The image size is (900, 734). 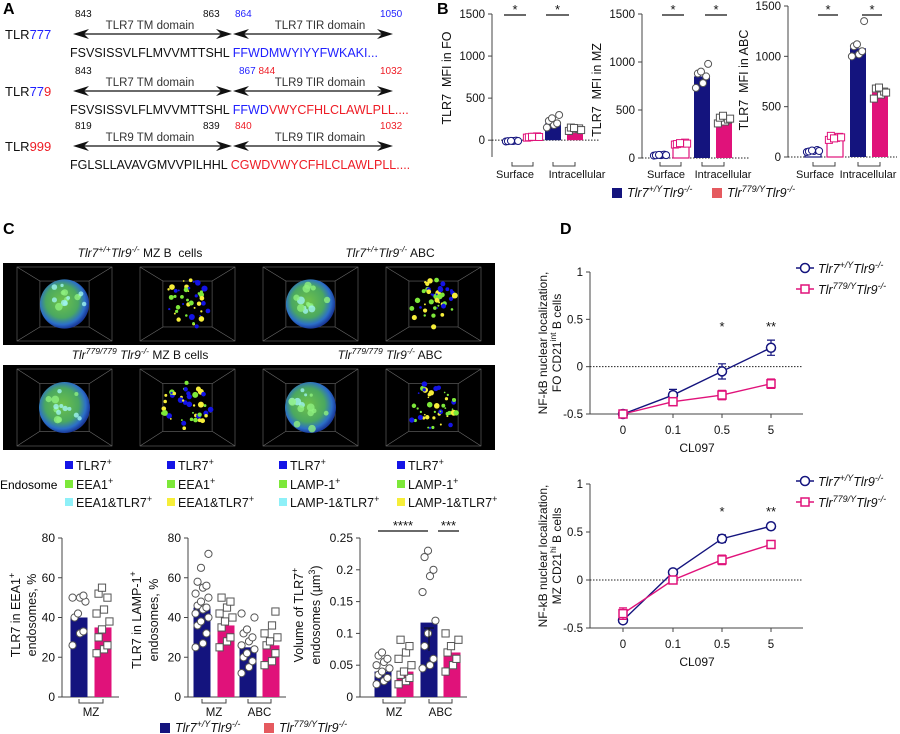 I want to click on category-label: Surface, so click(x=815, y=175).